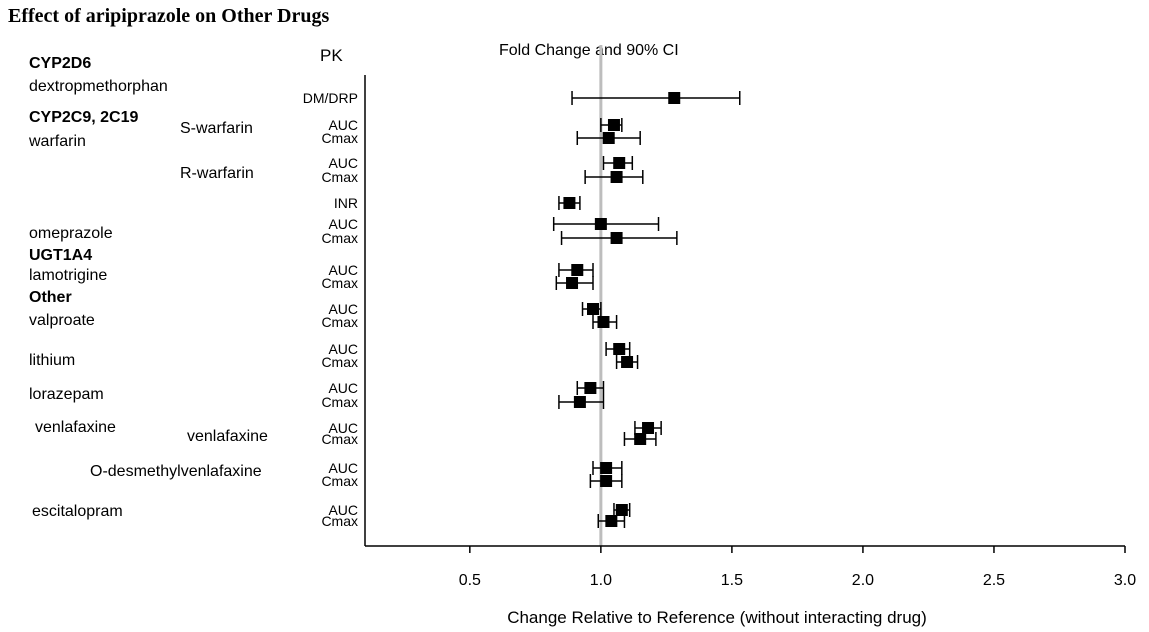 Image resolution: width=1149 pixels, height=632 pixels. What do you see at coordinates (60, 63) in the screenshot?
I see `group-label: CYP2D6` at bounding box center [60, 63].